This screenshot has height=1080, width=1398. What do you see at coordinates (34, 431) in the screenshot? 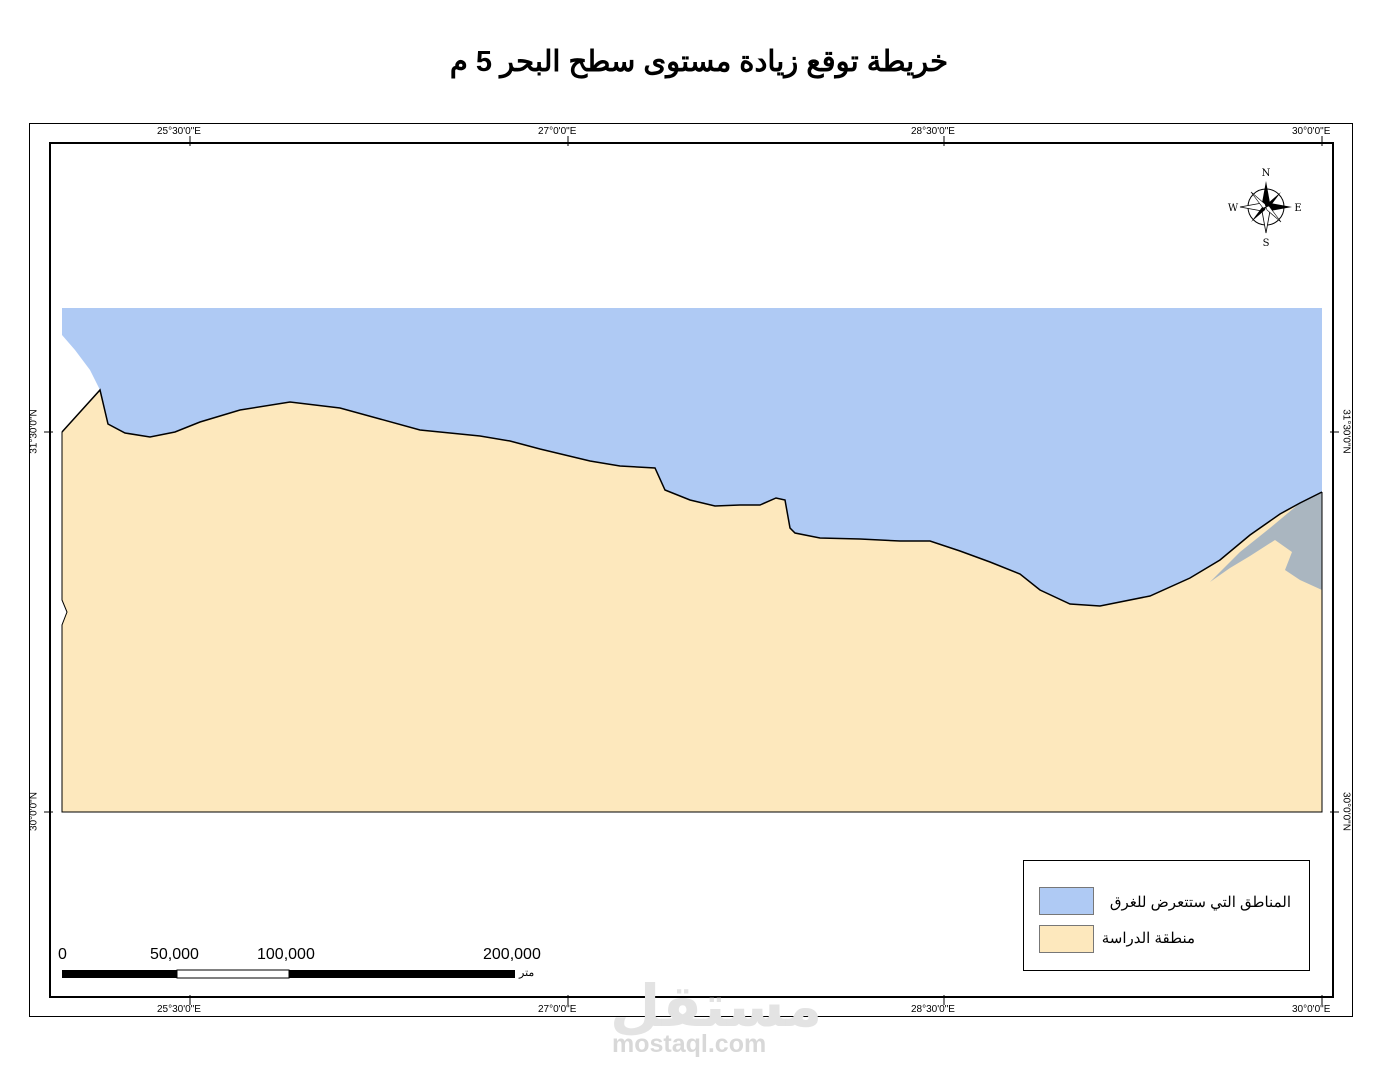
I see `lat-label-left-1: 31°30'0"N` at bounding box center [34, 431].